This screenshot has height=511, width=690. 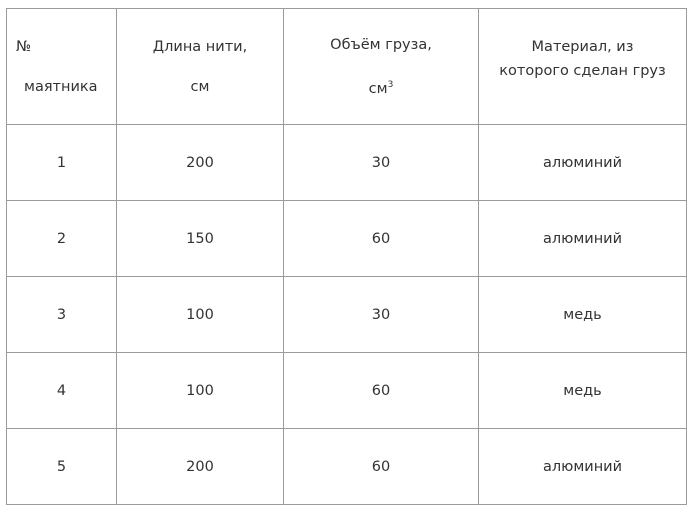 I want to click on cell-number: 2, so click(x=61, y=238).